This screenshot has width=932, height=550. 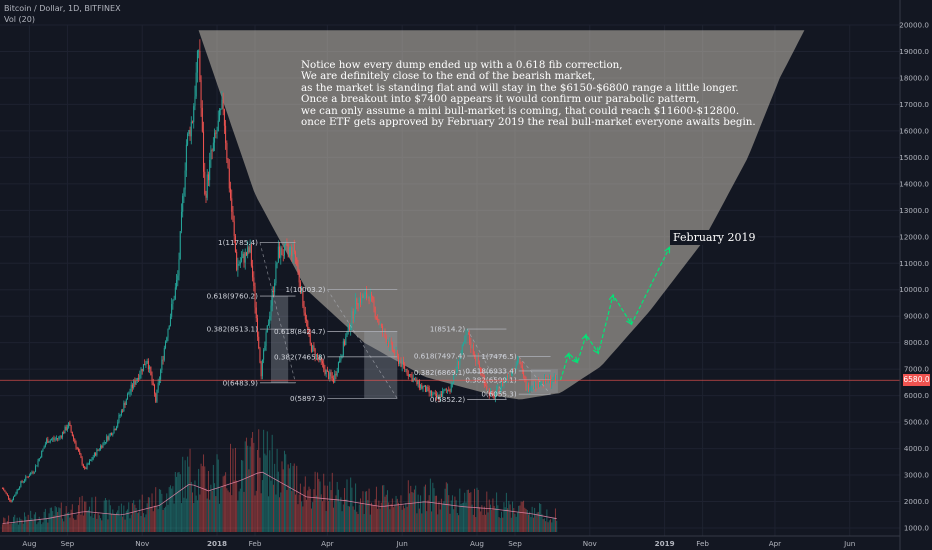 I want to click on projection-arrowhead, so click(x=629, y=322).